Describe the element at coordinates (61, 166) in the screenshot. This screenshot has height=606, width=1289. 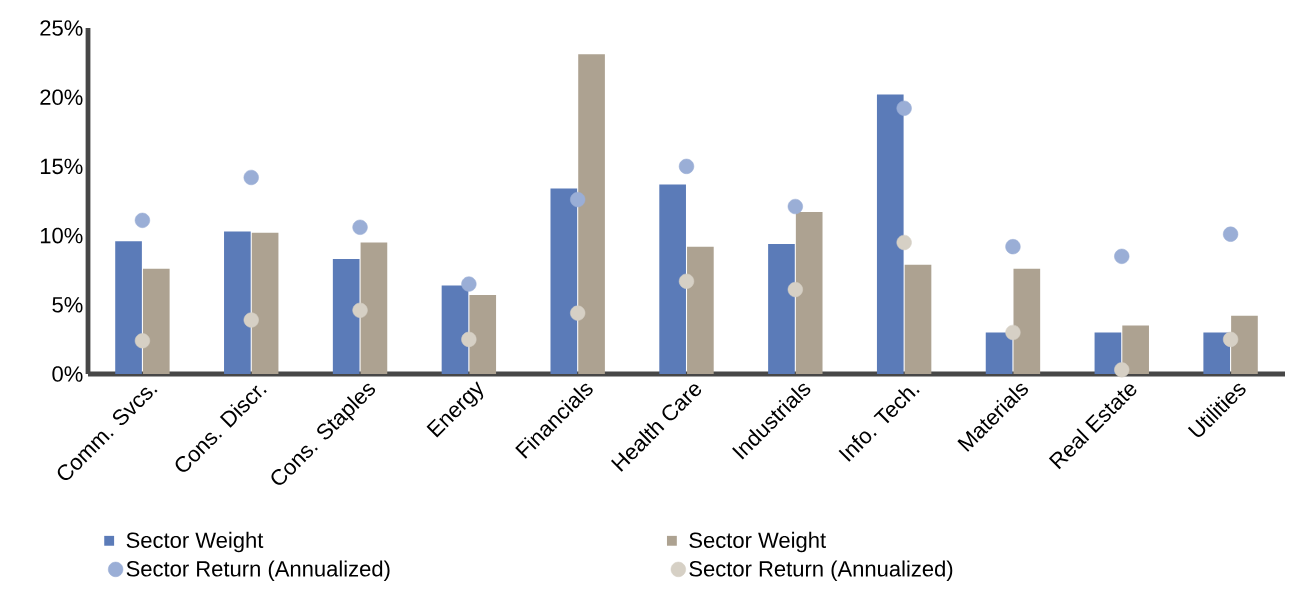
I see `y-tick-label: 15%` at that location.